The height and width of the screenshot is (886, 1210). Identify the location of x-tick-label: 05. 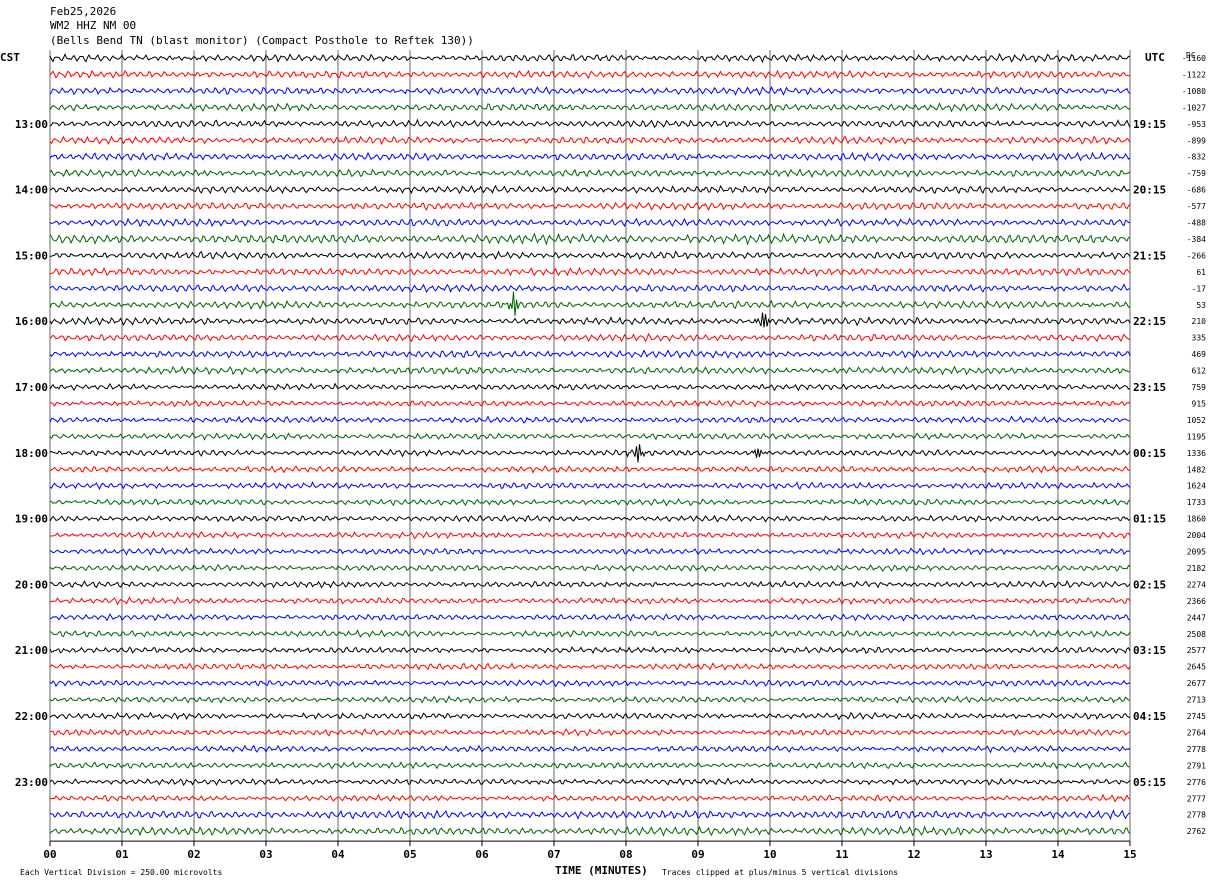
(409, 854).